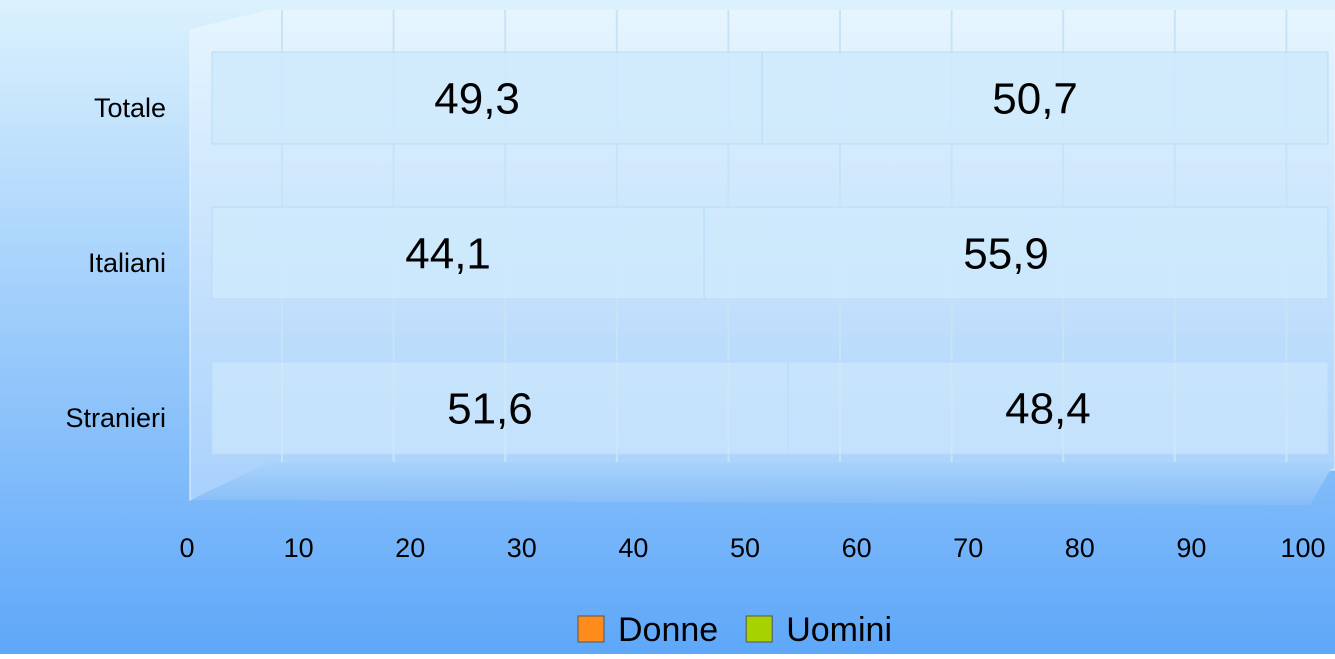 This screenshot has height=659, width=1335. I want to click on x-tick-label: 60, so click(857, 548).